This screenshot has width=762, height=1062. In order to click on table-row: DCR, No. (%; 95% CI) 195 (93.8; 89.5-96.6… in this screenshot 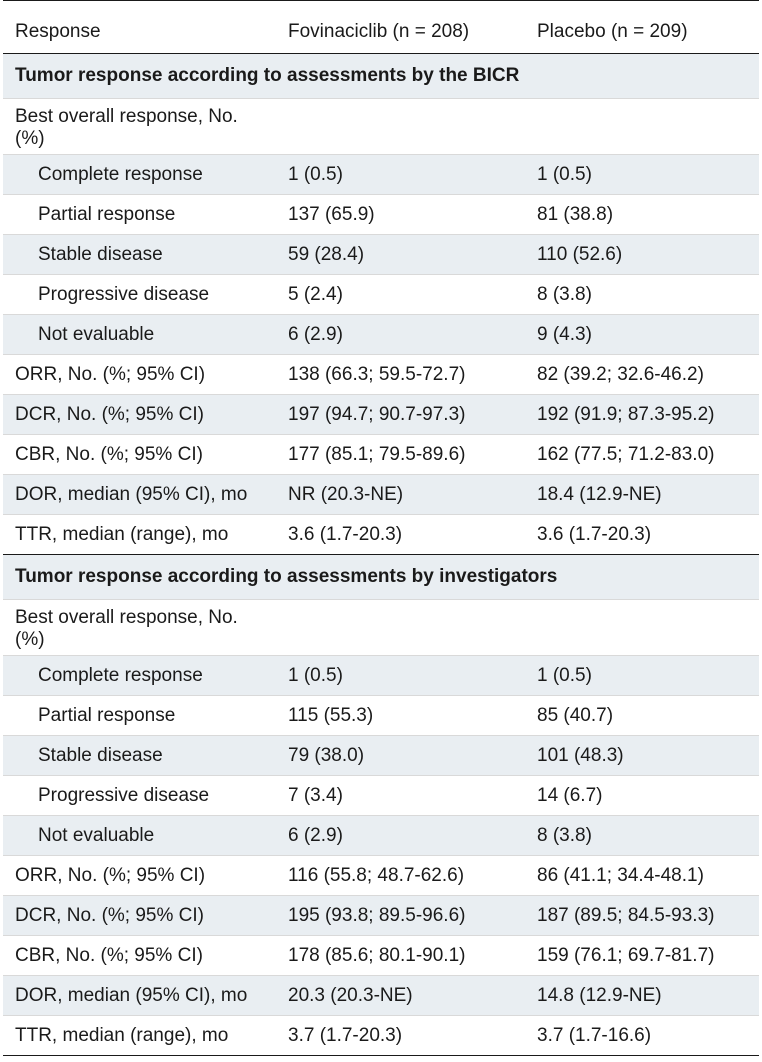, I will do `click(381, 915)`.